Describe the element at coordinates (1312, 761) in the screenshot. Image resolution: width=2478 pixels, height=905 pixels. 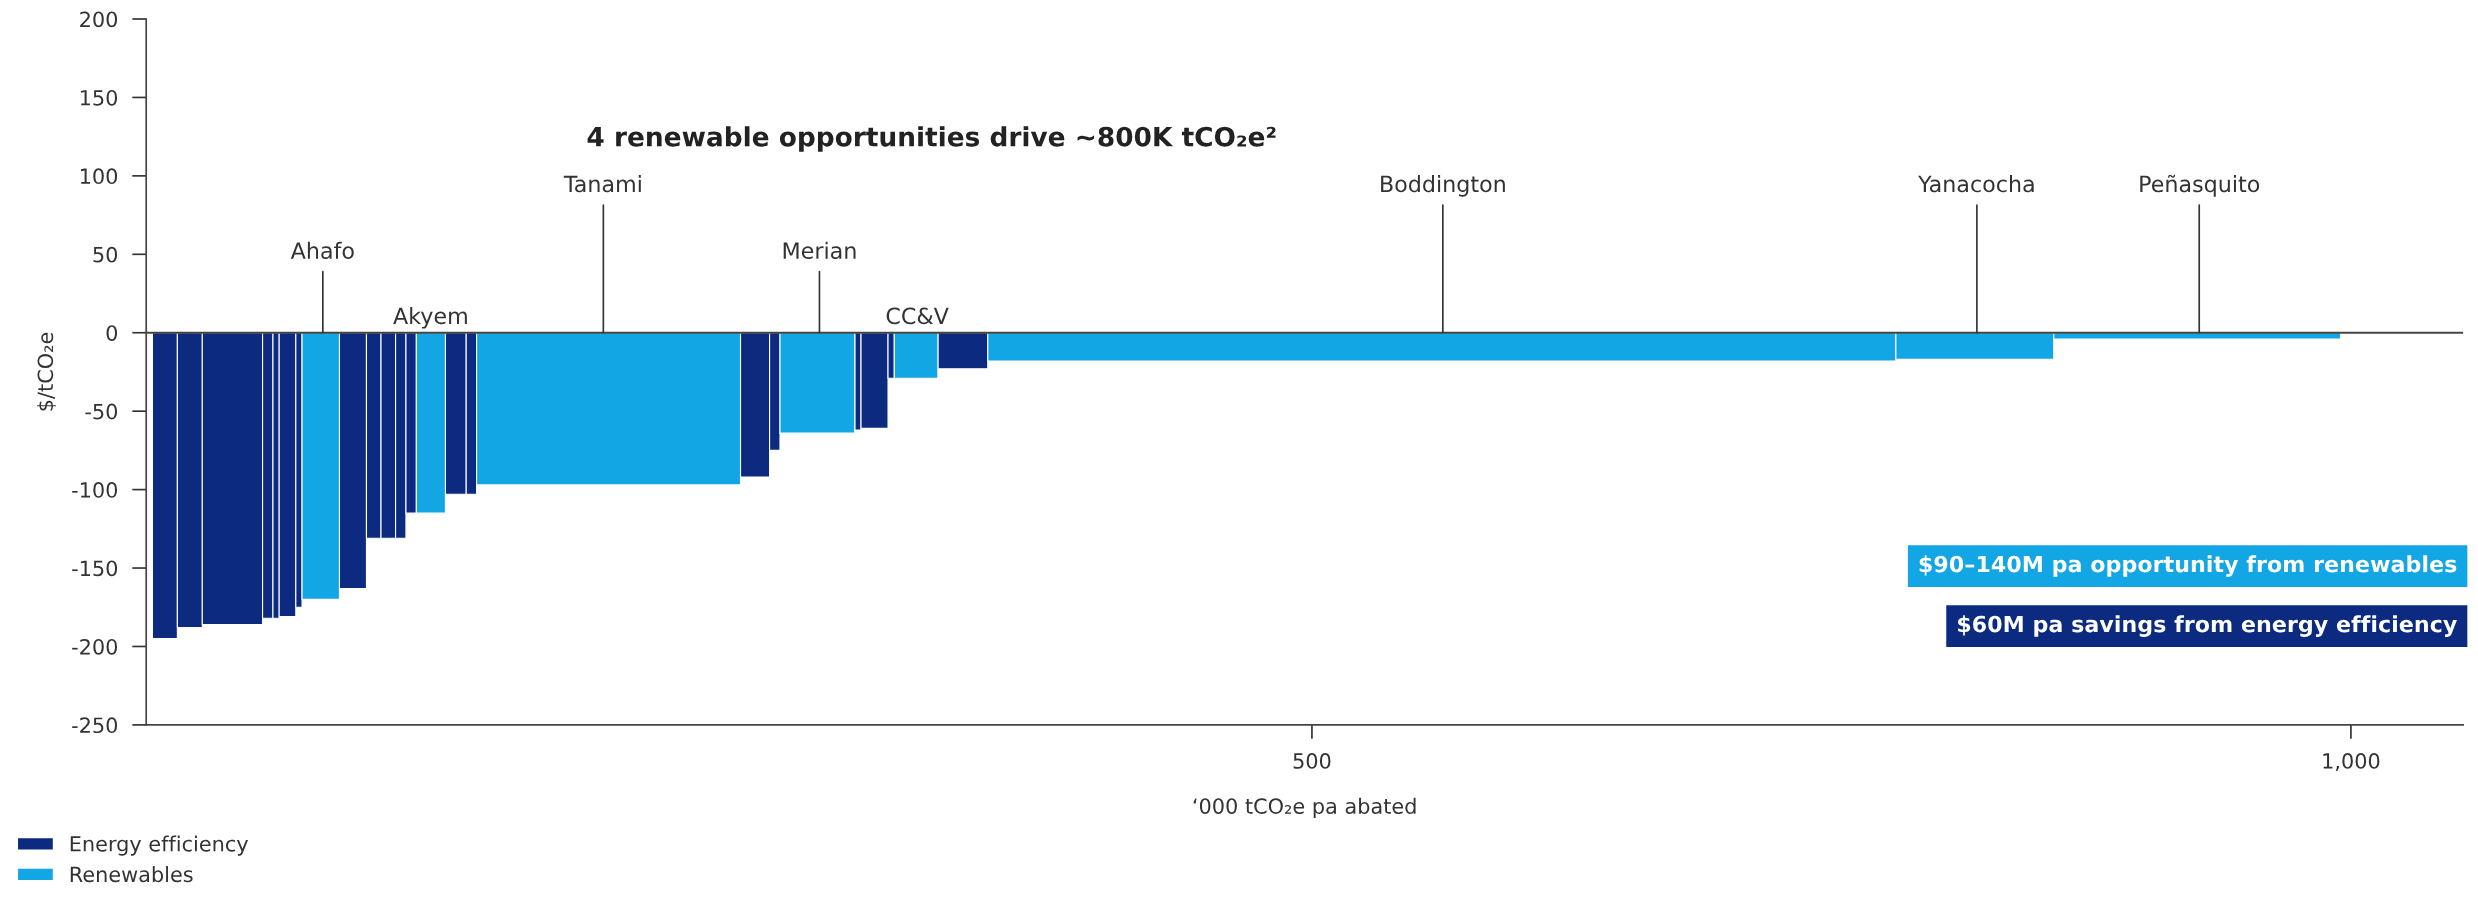
I see `x-tick-label: 500` at that location.